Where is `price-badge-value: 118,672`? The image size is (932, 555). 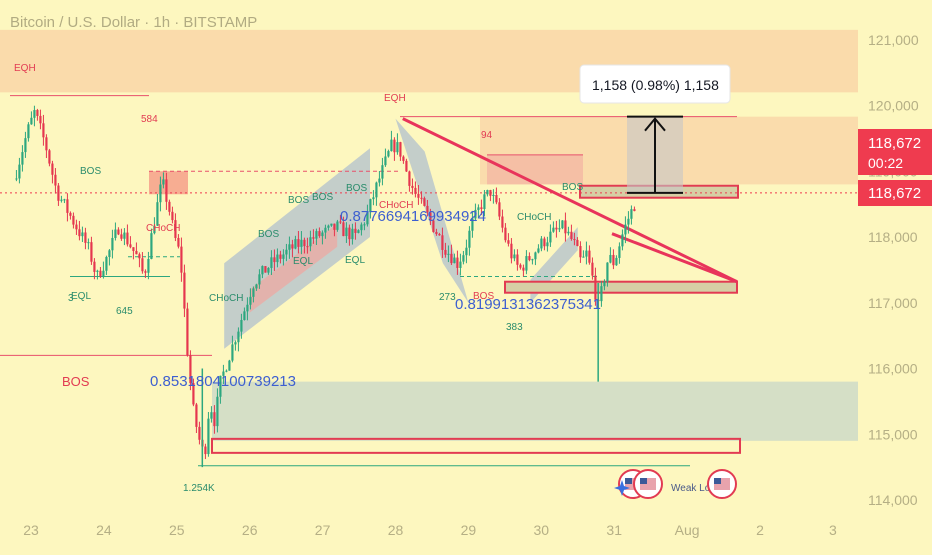 price-badge-value: 118,672 is located at coordinates (894, 143).